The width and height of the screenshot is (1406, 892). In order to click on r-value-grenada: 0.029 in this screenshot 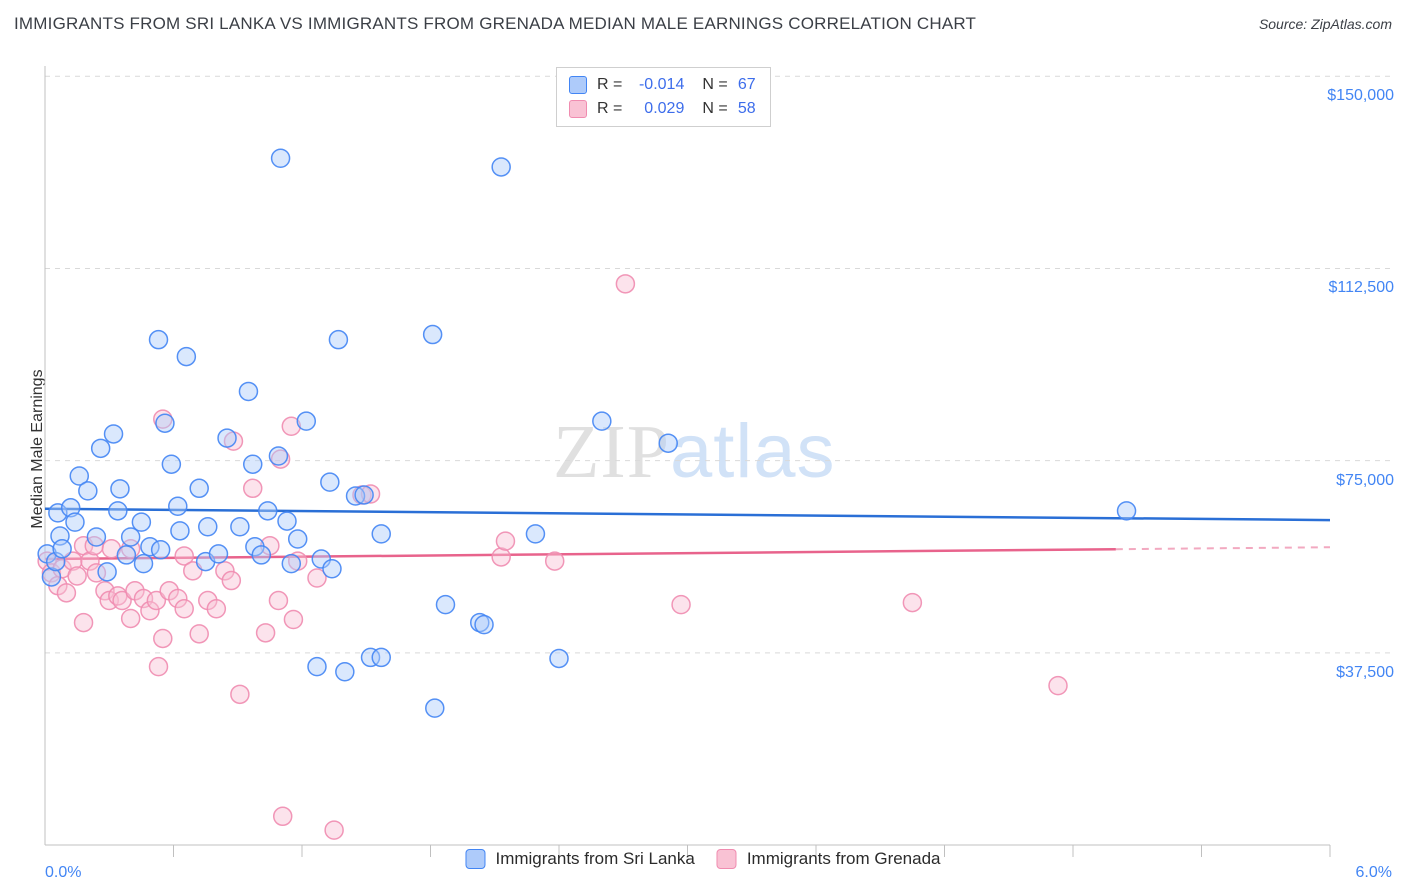, I will do `click(664, 108)`.